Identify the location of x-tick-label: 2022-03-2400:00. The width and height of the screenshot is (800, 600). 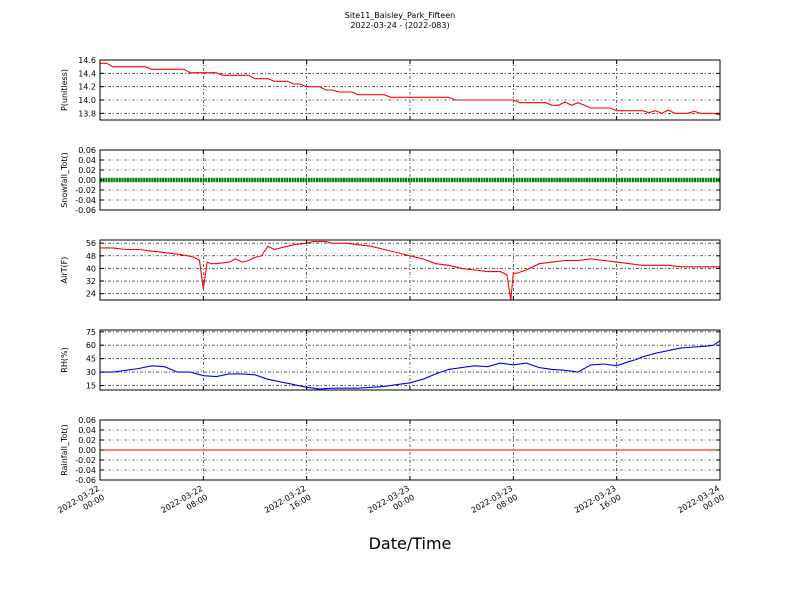
(701, 504).